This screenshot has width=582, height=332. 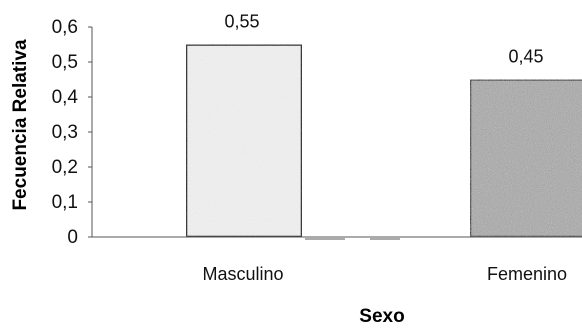 What do you see at coordinates (65, 62) in the screenshot?
I see `y-tick-label: 0,5` at bounding box center [65, 62].